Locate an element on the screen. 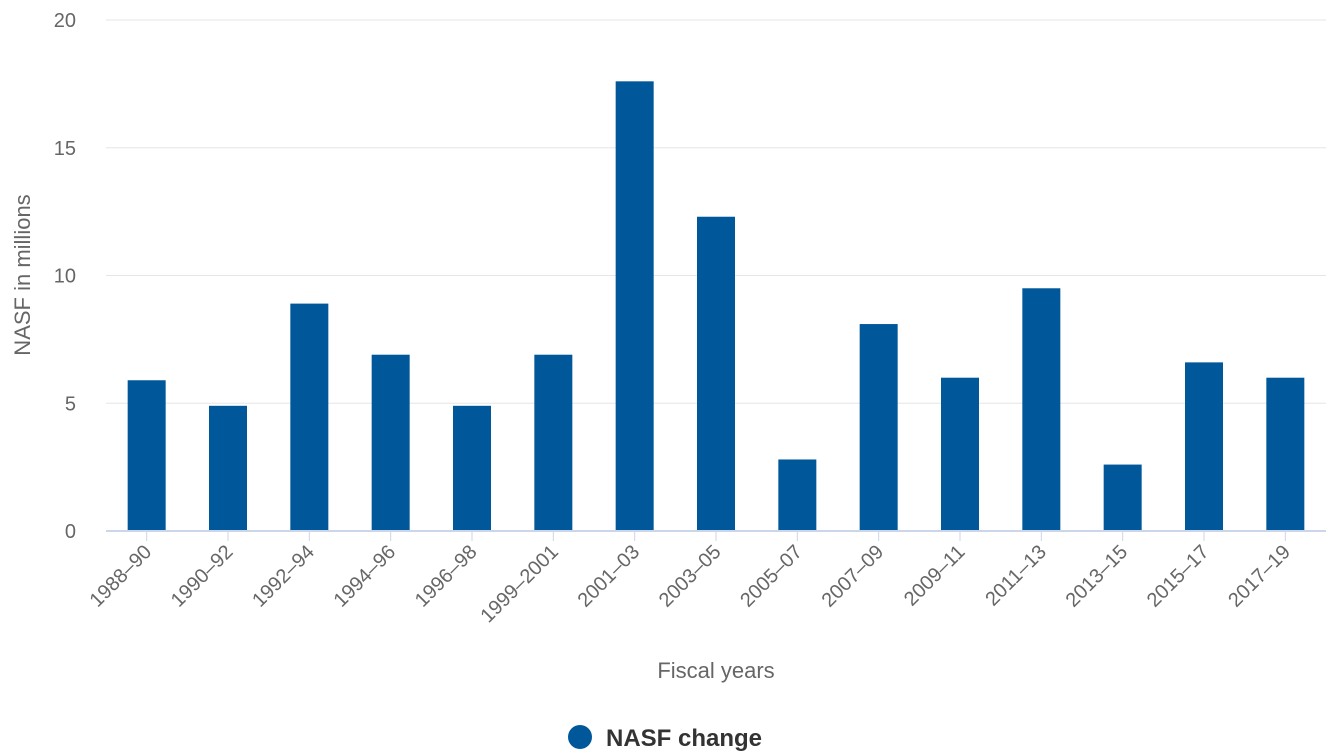 Image resolution: width=1328 pixels, height=755 pixels. y-tick-label: 5 is located at coordinates (70, 404).